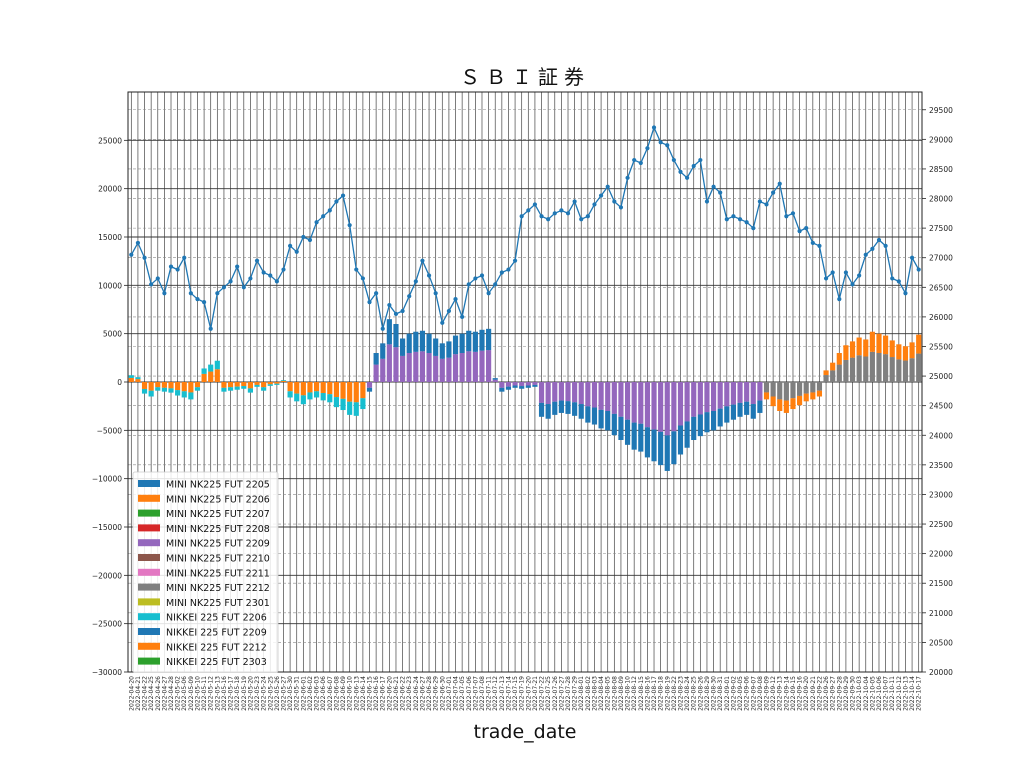  What do you see at coordinates (912, 693) in the screenshot?
I see `x-tick-label: 2022-10-14` at bounding box center [912, 693].